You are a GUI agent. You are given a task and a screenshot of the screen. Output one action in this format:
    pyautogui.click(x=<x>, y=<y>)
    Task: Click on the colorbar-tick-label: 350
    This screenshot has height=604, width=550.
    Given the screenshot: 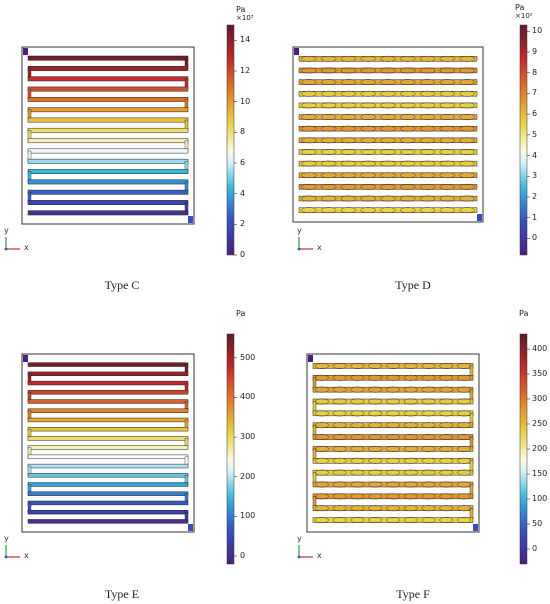 What is the action you would take?
    pyautogui.click(x=540, y=373)
    